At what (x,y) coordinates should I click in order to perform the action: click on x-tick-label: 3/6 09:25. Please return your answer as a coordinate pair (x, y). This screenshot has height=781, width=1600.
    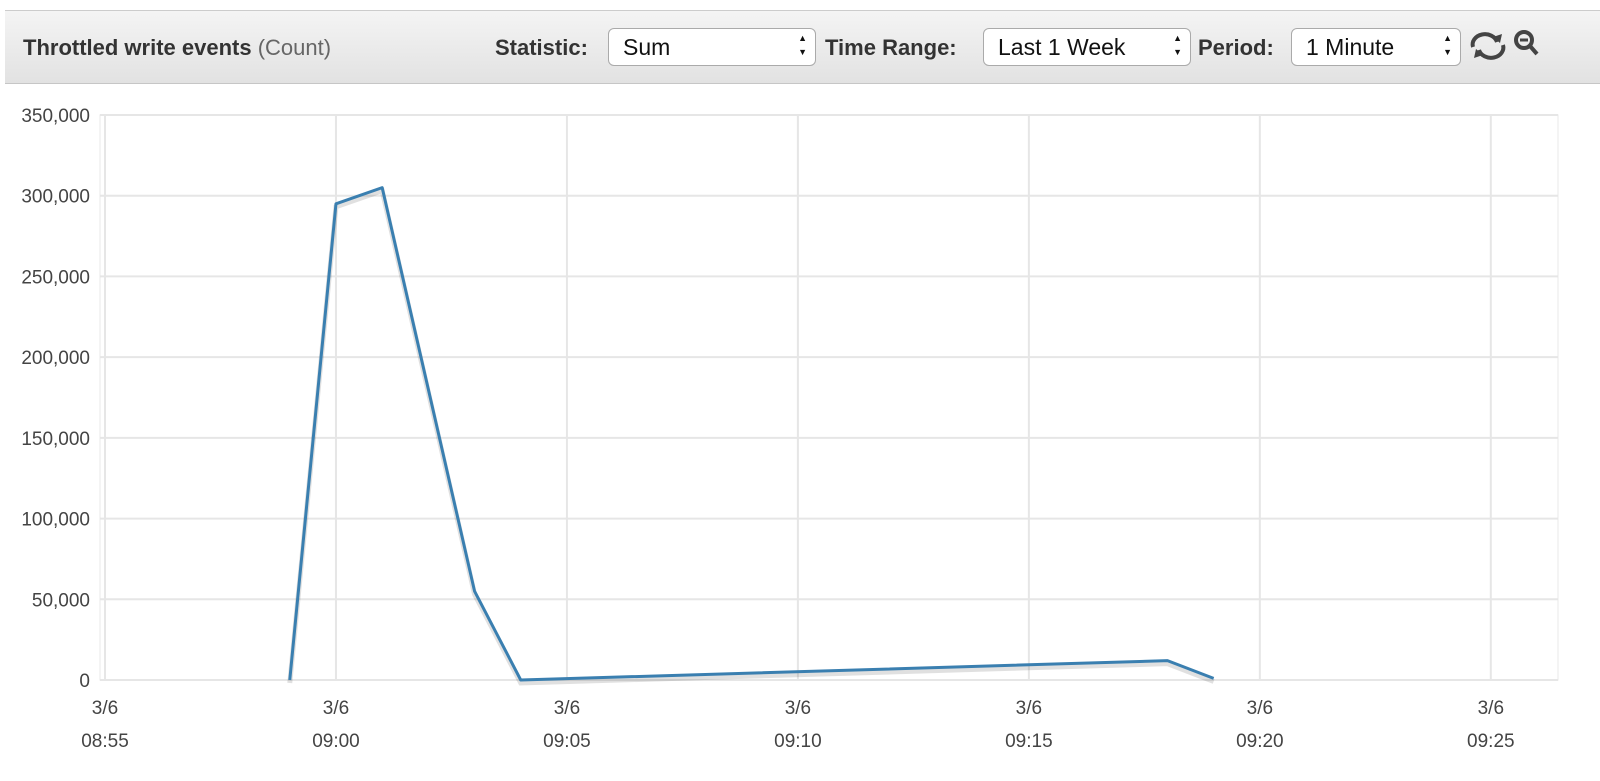
    Looking at the image, I should click on (1491, 725).